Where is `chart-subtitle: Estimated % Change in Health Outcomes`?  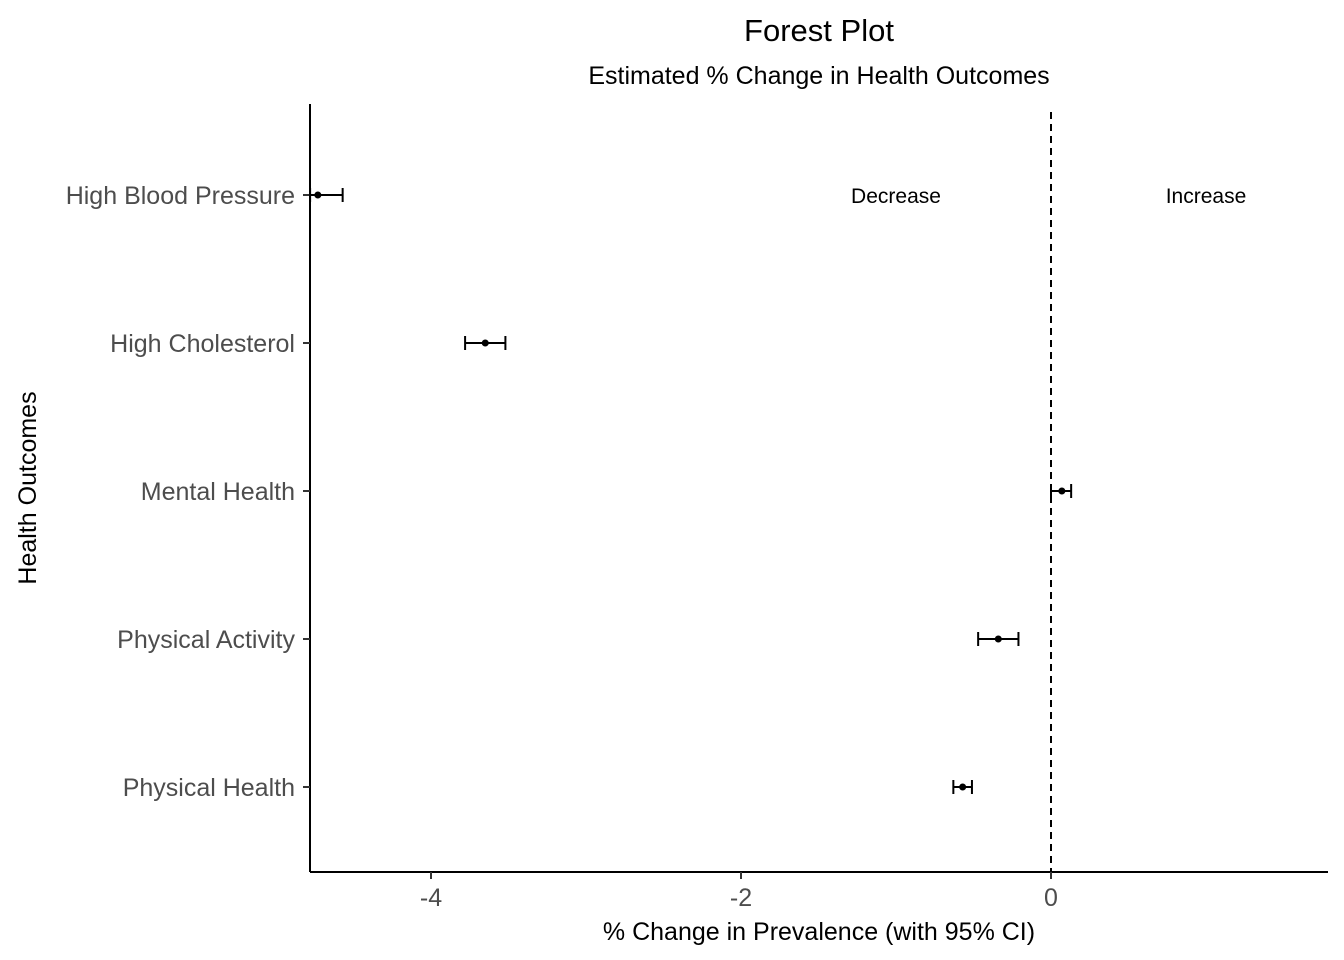 chart-subtitle: Estimated % Change in Health Outcomes is located at coordinates (818, 76).